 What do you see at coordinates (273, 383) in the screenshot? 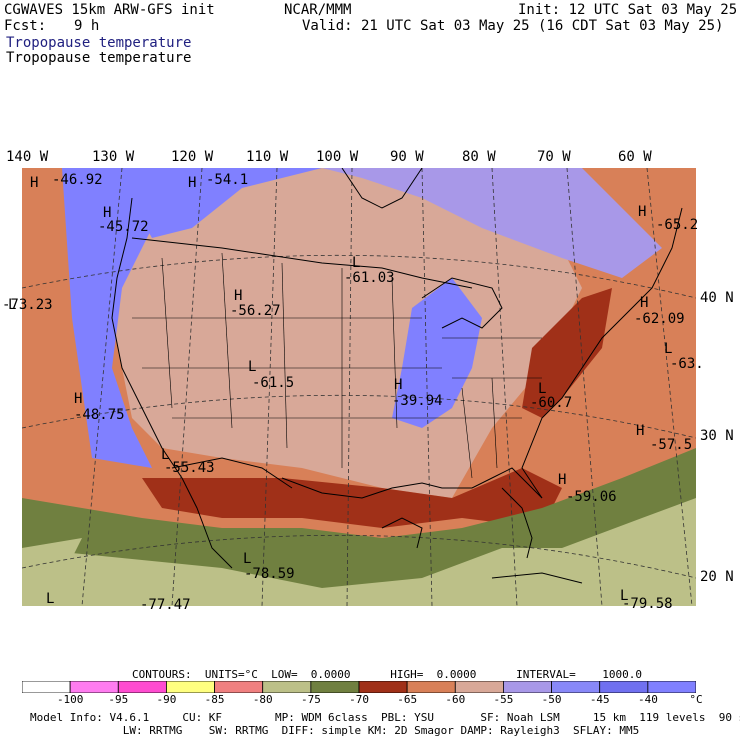
I see `annotation-value: -61.5` at bounding box center [273, 383].